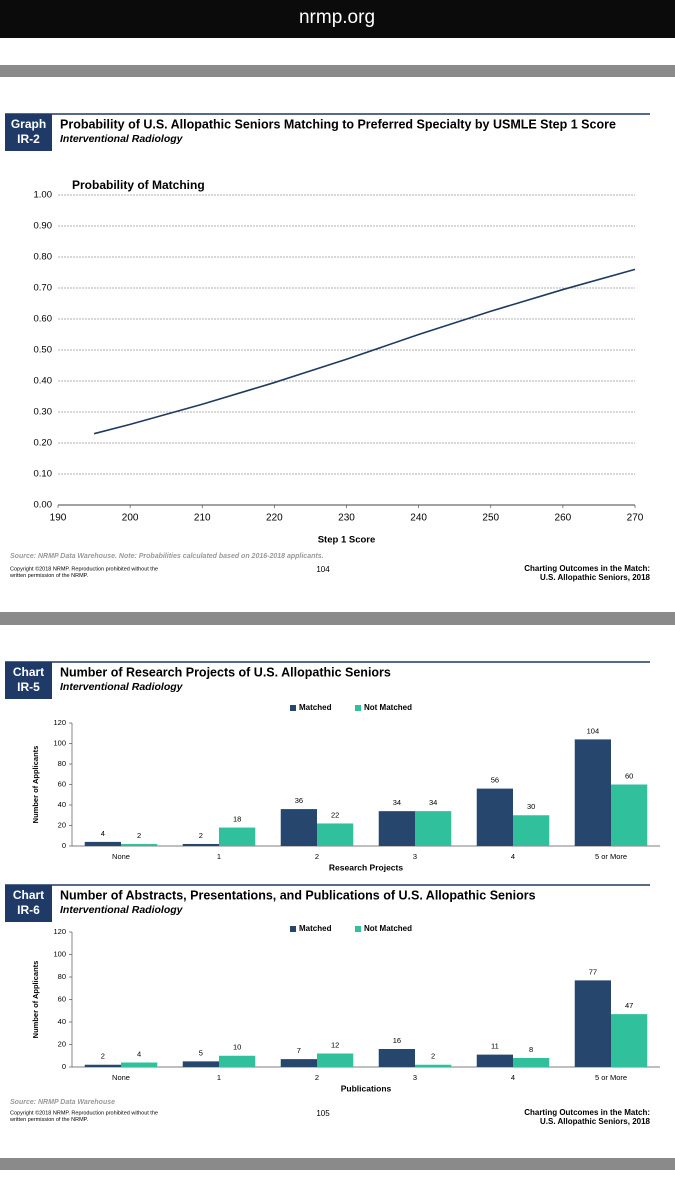 This screenshot has height=1200, width=675. What do you see at coordinates (337, 51) in the screenshot?
I see `spacer` at bounding box center [337, 51].